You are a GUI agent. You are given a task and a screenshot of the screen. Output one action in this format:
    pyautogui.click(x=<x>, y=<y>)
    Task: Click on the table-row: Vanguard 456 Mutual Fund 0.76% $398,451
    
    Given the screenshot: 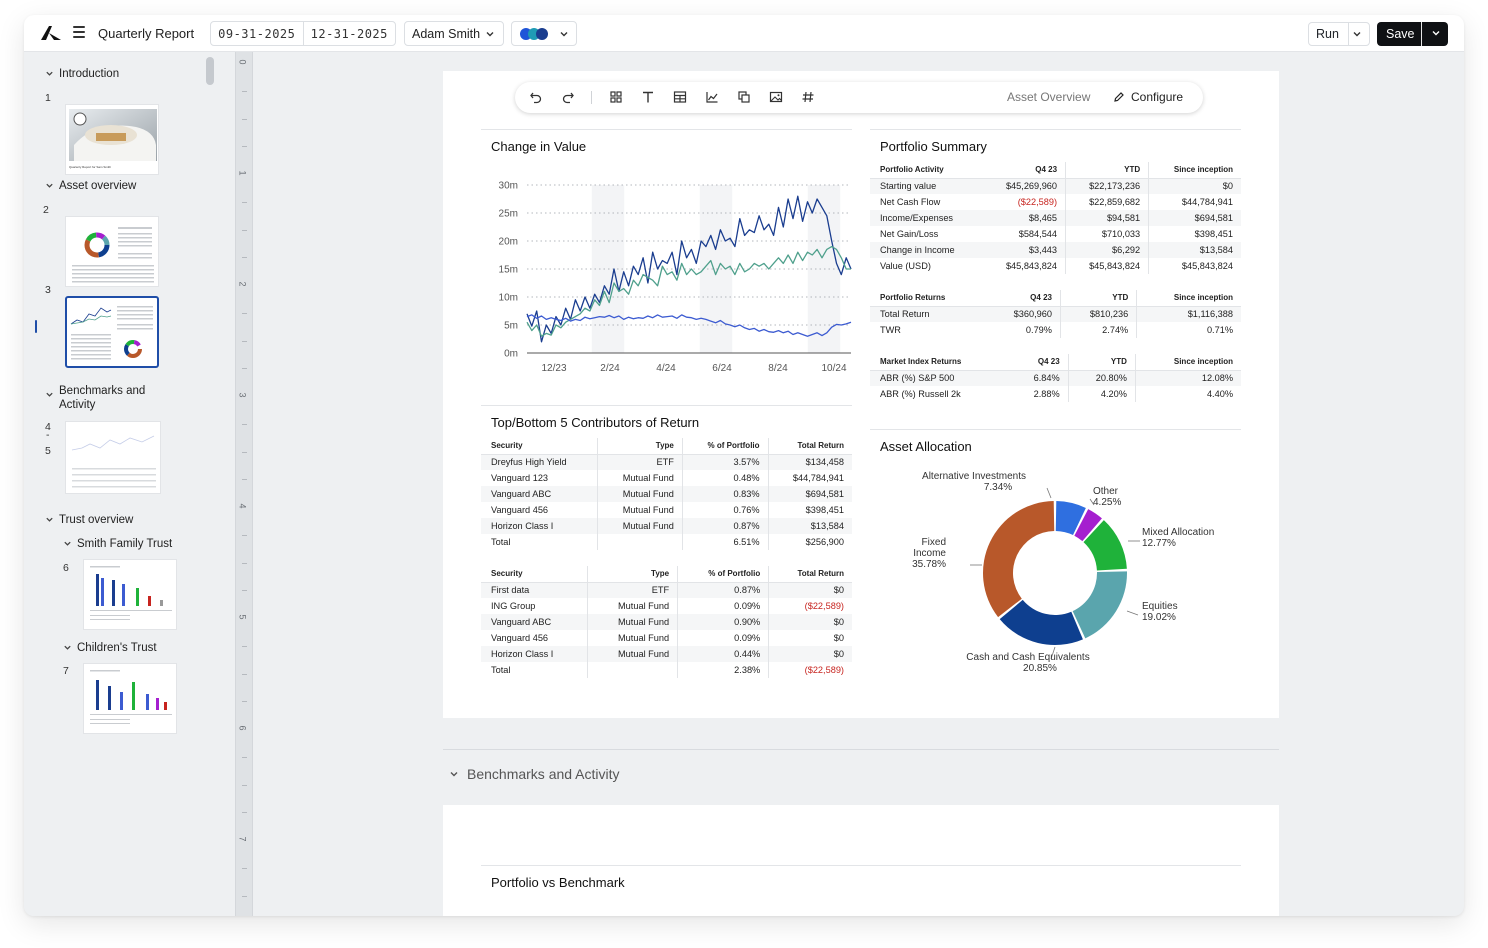 What is the action you would take?
    pyautogui.click(x=666, y=510)
    